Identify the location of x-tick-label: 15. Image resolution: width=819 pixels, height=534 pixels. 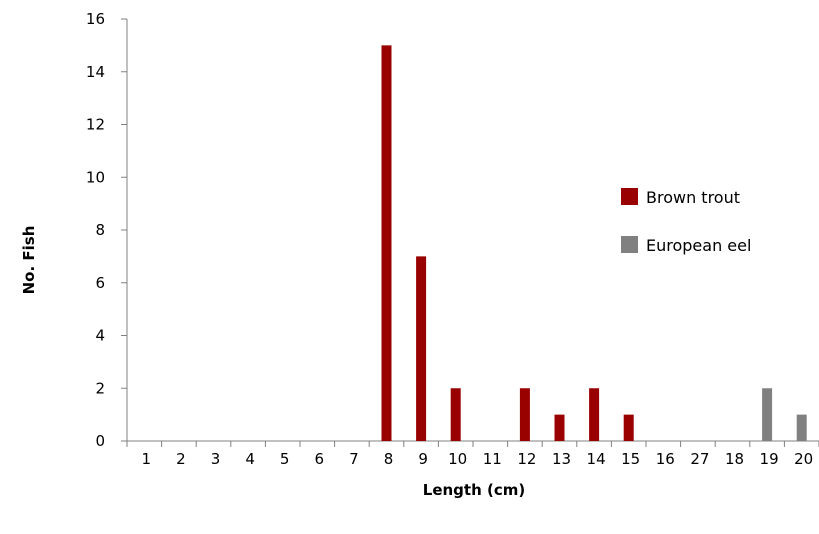
(630, 459).